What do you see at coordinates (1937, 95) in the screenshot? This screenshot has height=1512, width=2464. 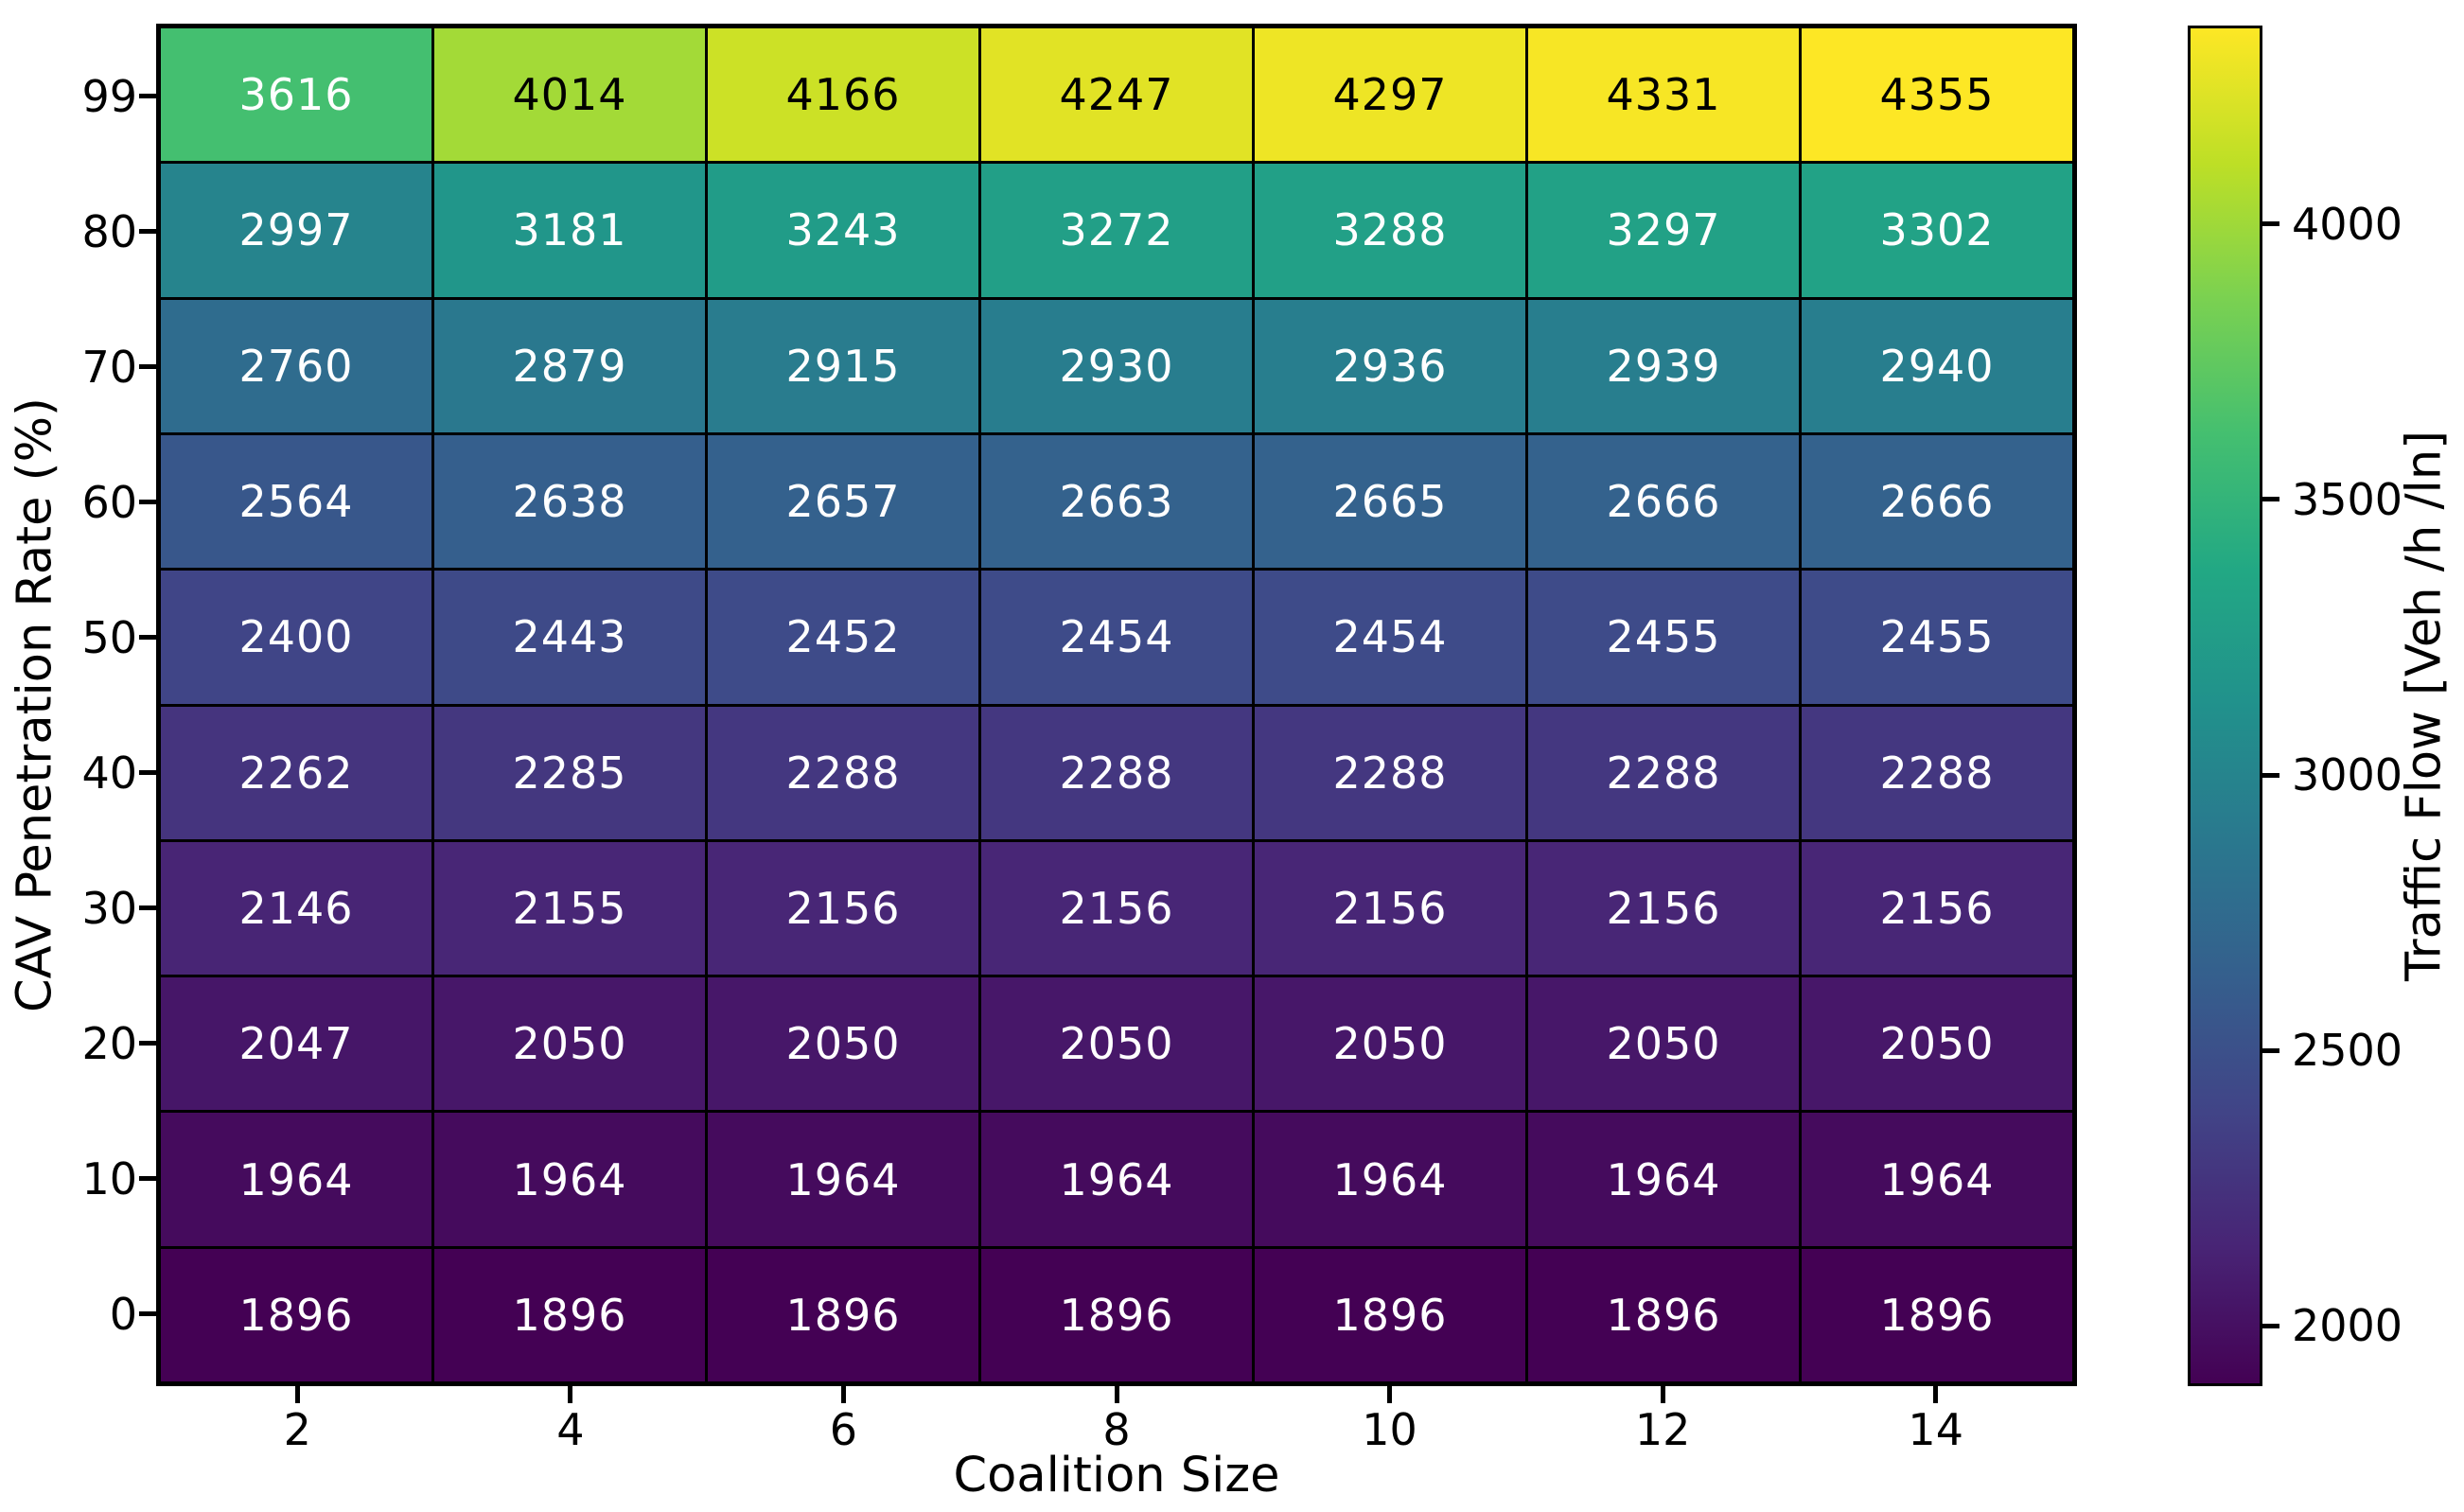 I see `cell-value: 4355` at bounding box center [1937, 95].